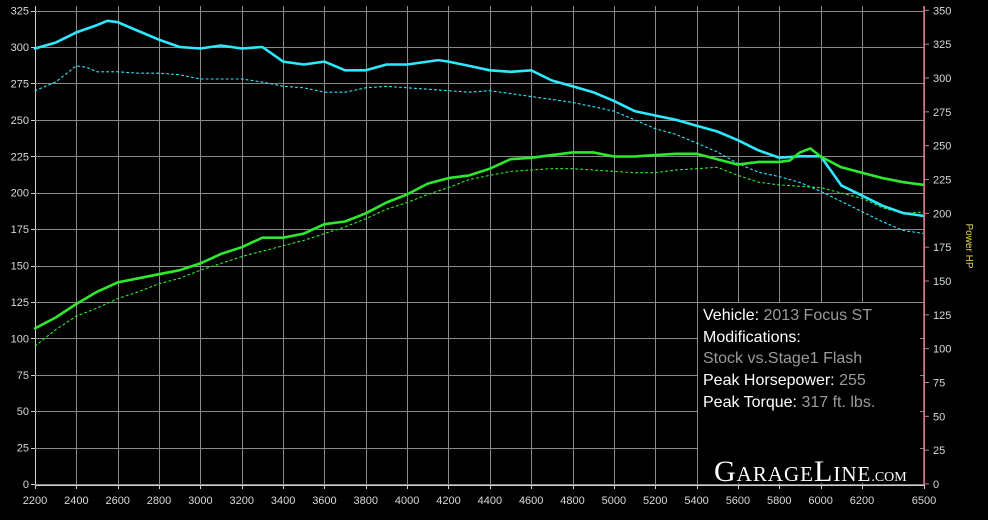  Describe the element at coordinates (942, 79) in the screenshot. I see `right-tick-label: 300` at that location.